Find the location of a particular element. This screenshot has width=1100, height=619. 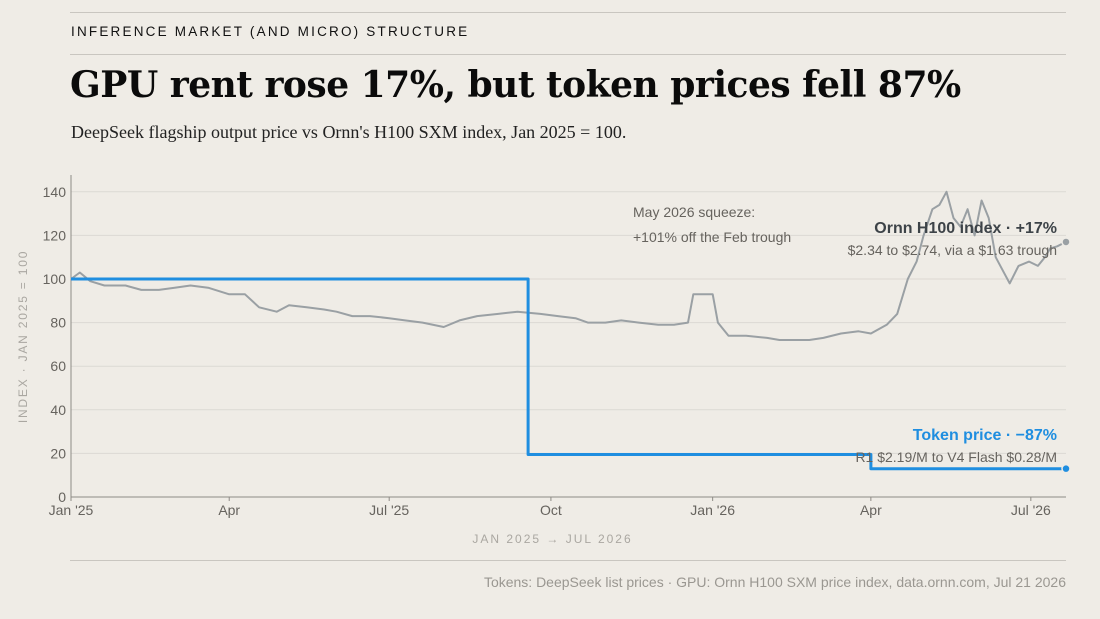

token-price-endpoint is located at coordinates (1066, 468).